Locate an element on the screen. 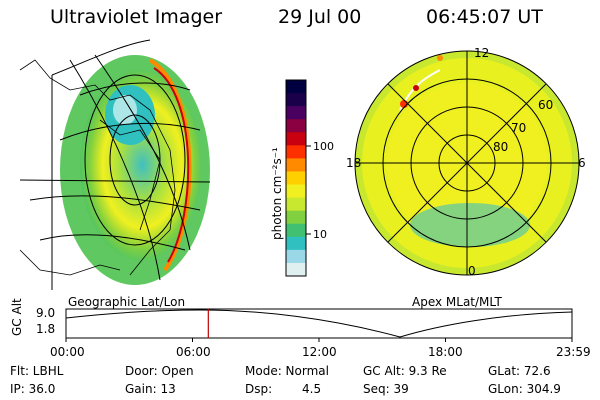 This screenshot has height=400, width=600. left-panel-caption: Geographic Lat/Lon is located at coordinates (127, 302).